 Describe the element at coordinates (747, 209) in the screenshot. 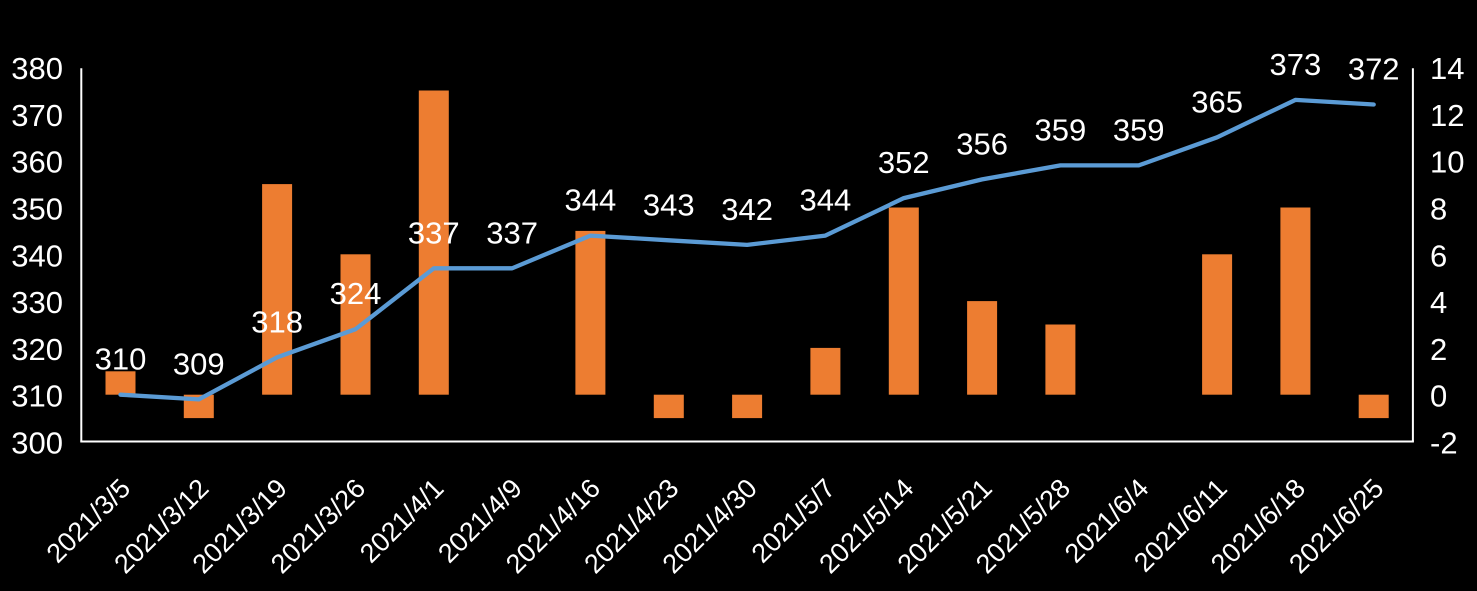

I see `svg-text: 342` at that location.